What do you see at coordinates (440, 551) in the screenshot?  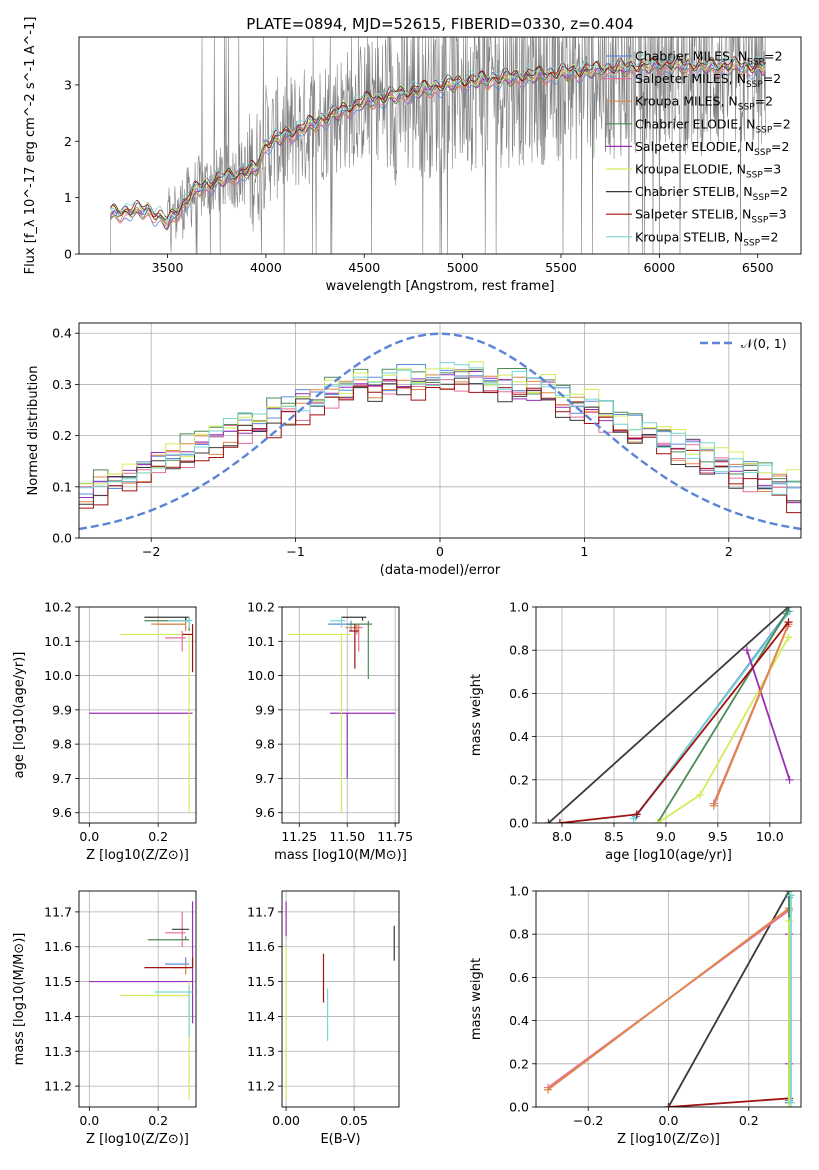 I see `x-tick-label: 0` at bounding box center [440, 551].